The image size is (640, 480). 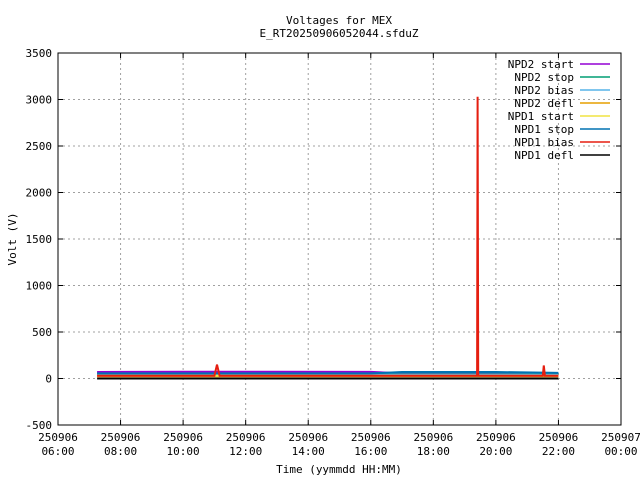 I want to click on legend-label: NPD2 stop, so click(x=544, y=77).